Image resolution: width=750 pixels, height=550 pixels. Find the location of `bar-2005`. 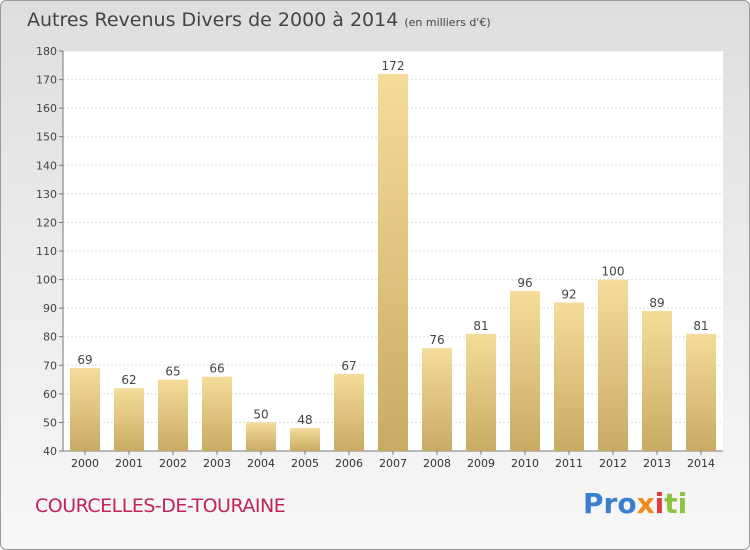

bar-2005 is located at coordinates (305, 439).